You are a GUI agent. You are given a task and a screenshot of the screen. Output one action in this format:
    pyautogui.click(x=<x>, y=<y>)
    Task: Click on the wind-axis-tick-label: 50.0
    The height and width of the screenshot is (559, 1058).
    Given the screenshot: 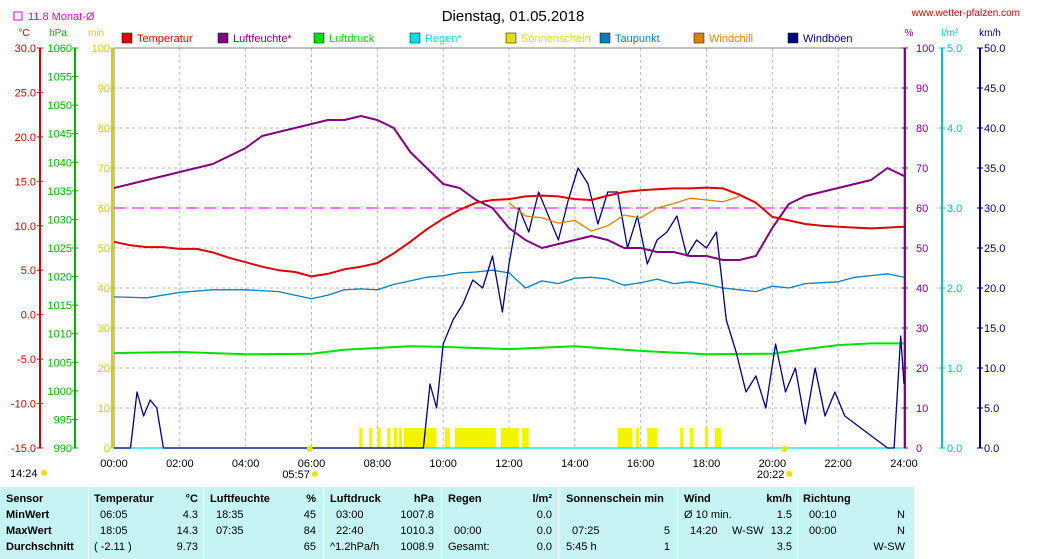 What is the action you would take?
    pyautogui.click(x=994, y=49)
    